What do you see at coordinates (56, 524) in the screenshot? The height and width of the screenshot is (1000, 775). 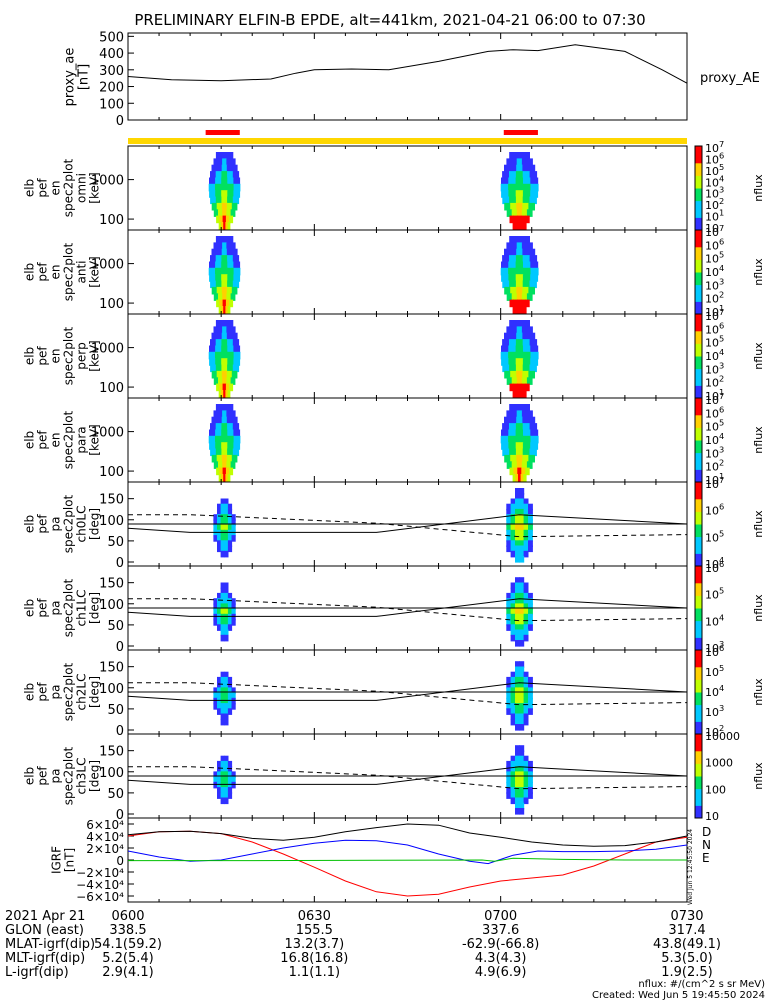 I see `ylabel-line: pa` at bounding box center [56, 524].